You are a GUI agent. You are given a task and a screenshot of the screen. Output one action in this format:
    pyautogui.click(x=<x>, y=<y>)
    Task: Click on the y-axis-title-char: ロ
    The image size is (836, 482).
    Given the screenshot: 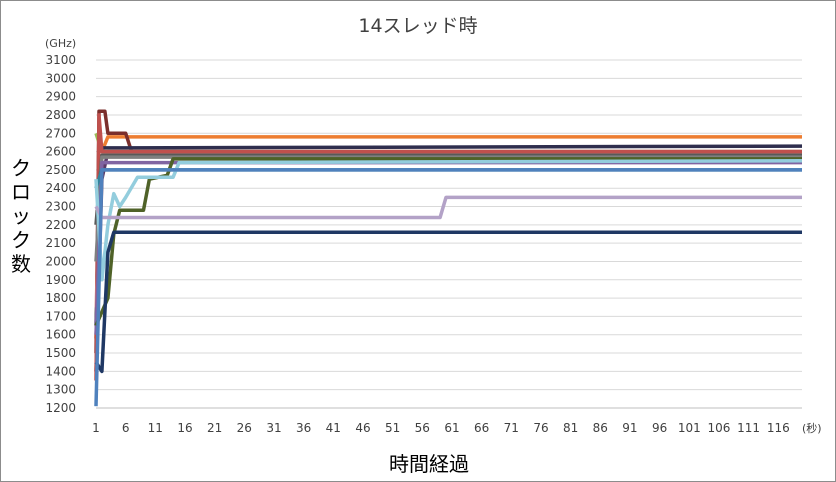 What is the action you would take?
    pyautogui.click(x=21, y=192)
    